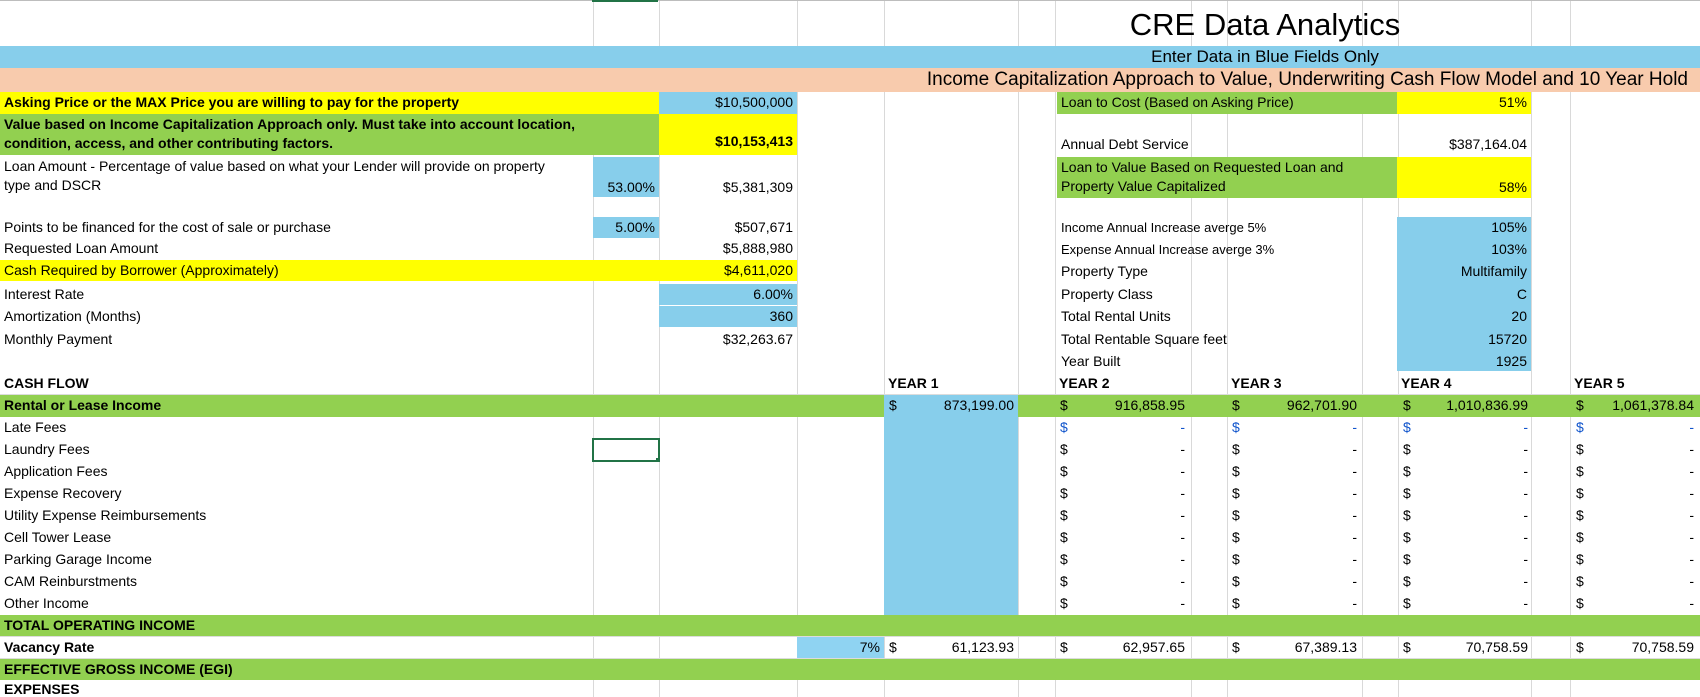 Image resolution: width=1700 pixels, height=697 pixels. Describe the element at coordinates (1487, 405) in the screenshot. I see `rental-year-4: 1,010,836.99` at that location.